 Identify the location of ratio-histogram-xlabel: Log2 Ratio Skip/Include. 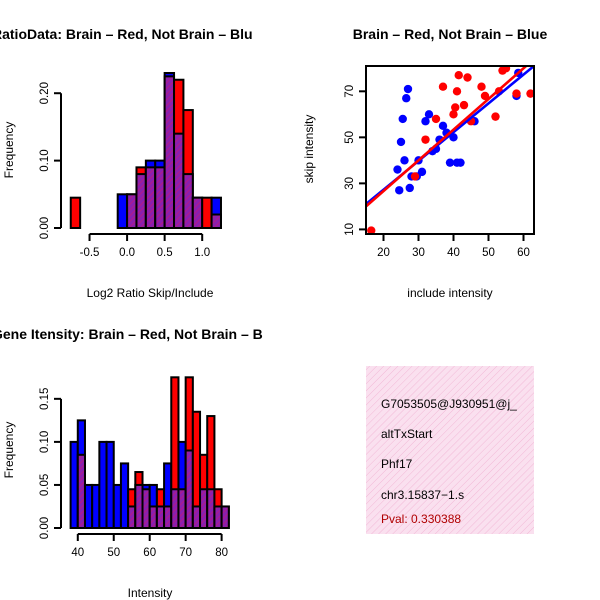
(150, 293).